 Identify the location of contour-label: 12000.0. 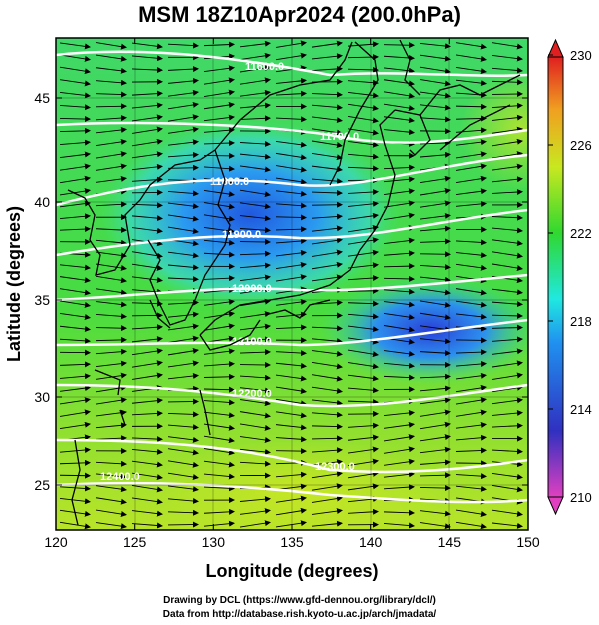
(252, 289).